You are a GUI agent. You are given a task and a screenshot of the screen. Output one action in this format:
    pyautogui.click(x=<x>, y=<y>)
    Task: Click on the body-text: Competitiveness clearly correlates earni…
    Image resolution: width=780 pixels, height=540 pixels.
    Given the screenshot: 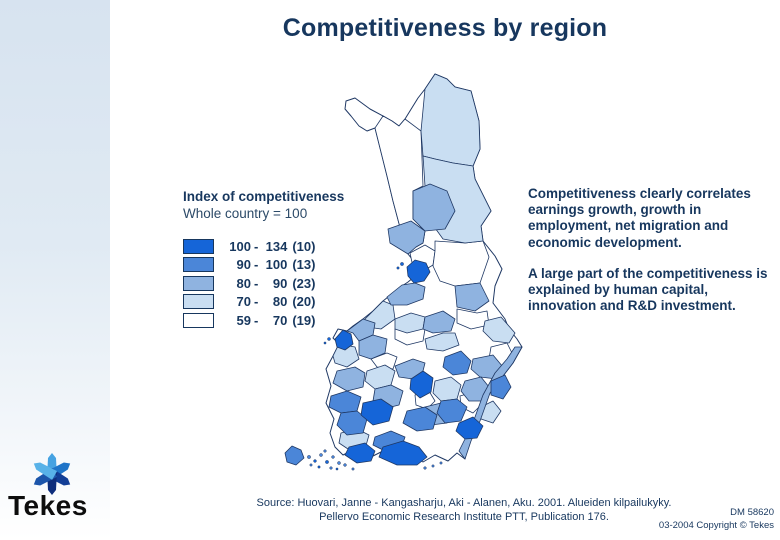 What is the action you would take?
    pyautogui.click(x=651, y=257)
    